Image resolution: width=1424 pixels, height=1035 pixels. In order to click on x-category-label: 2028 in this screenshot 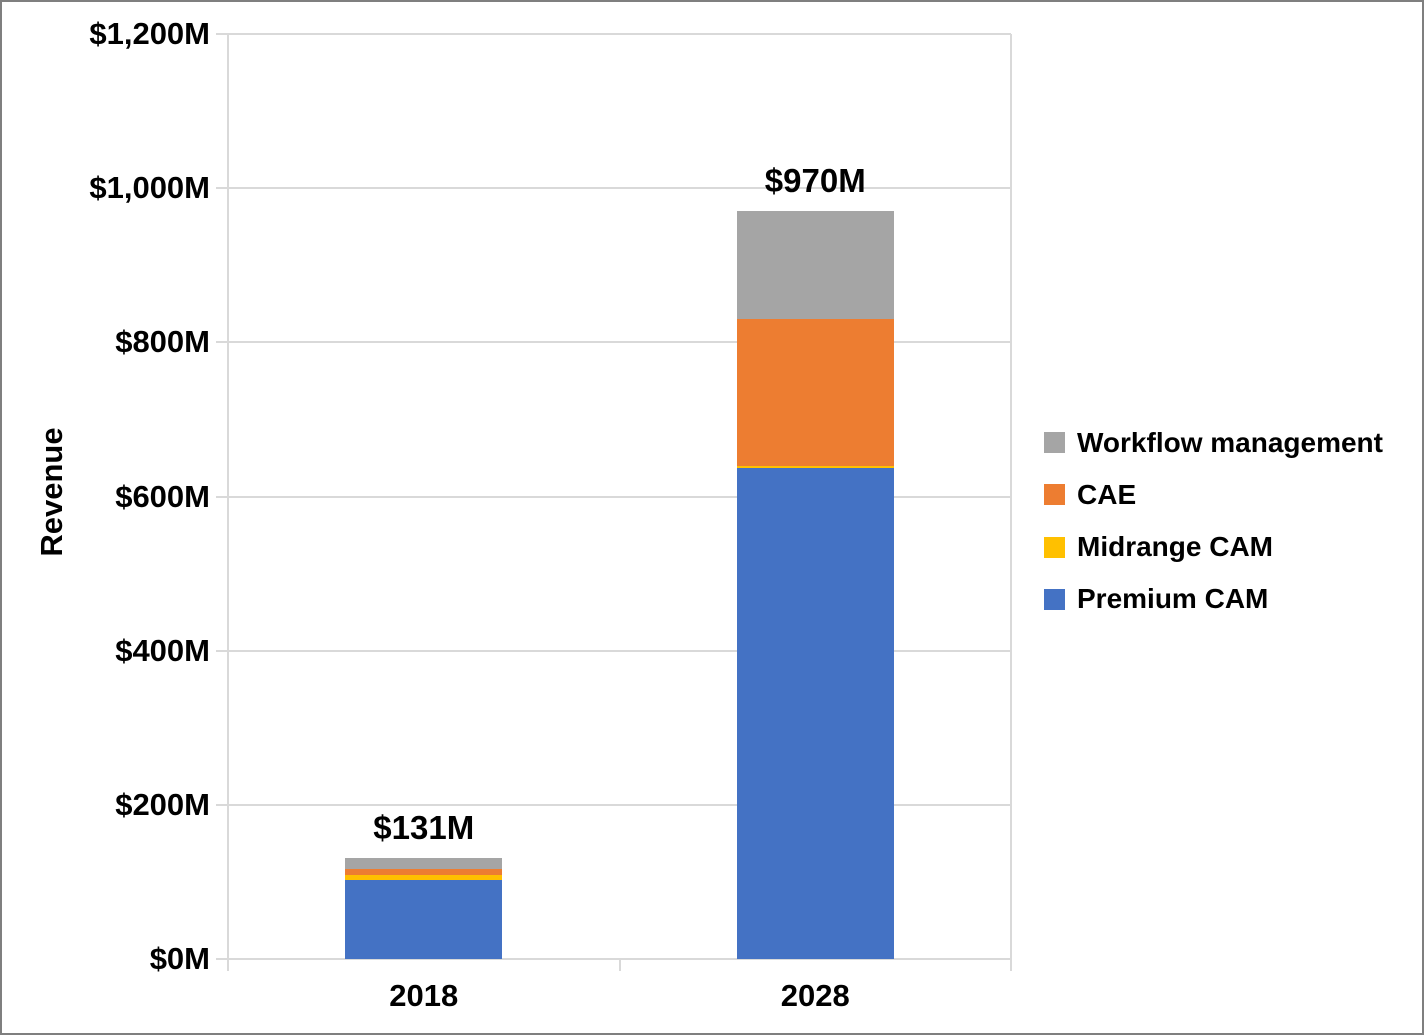, I will do `click(815, 995)`.